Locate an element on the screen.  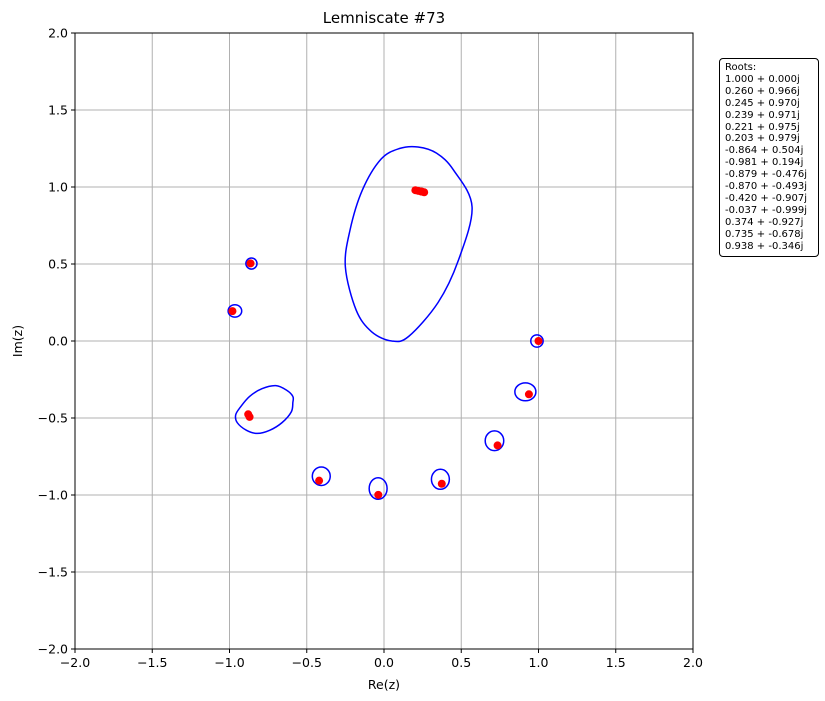
y-tick-label: −1.0 is located at coordinates (53, 495).